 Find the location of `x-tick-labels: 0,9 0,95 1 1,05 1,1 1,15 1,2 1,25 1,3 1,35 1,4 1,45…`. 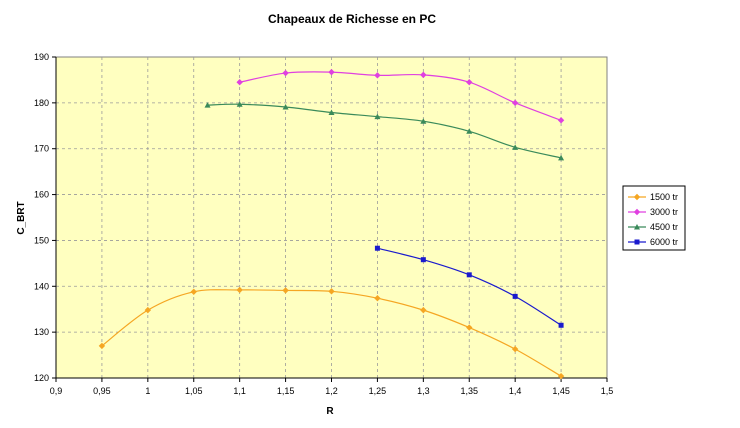

x-tick-labels: 0,9 0,95 1 1,05 1,1 1,15 1,2 1,25 1,3 1,35 1,4 1,45… is located at coordinates (332, 391).